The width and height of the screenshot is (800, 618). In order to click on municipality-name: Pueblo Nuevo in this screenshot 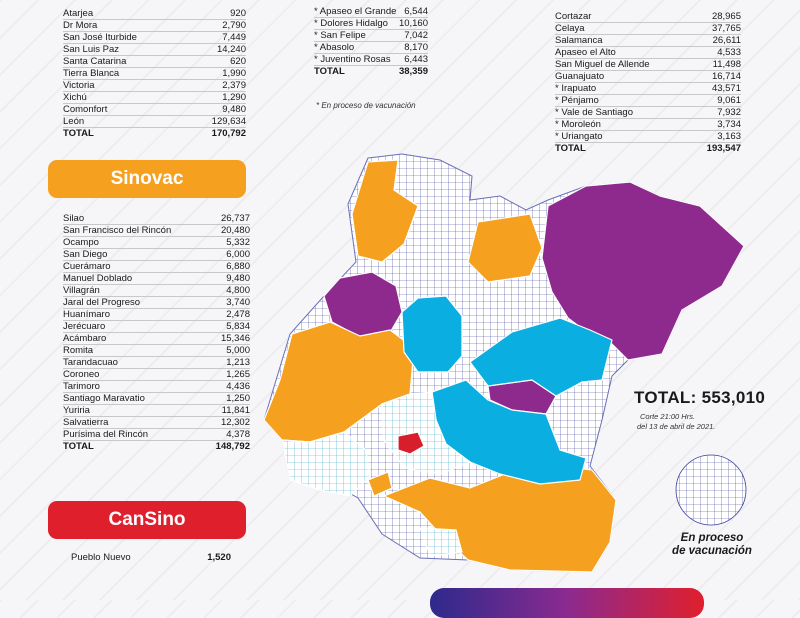, I will do `click(101, 557)`.